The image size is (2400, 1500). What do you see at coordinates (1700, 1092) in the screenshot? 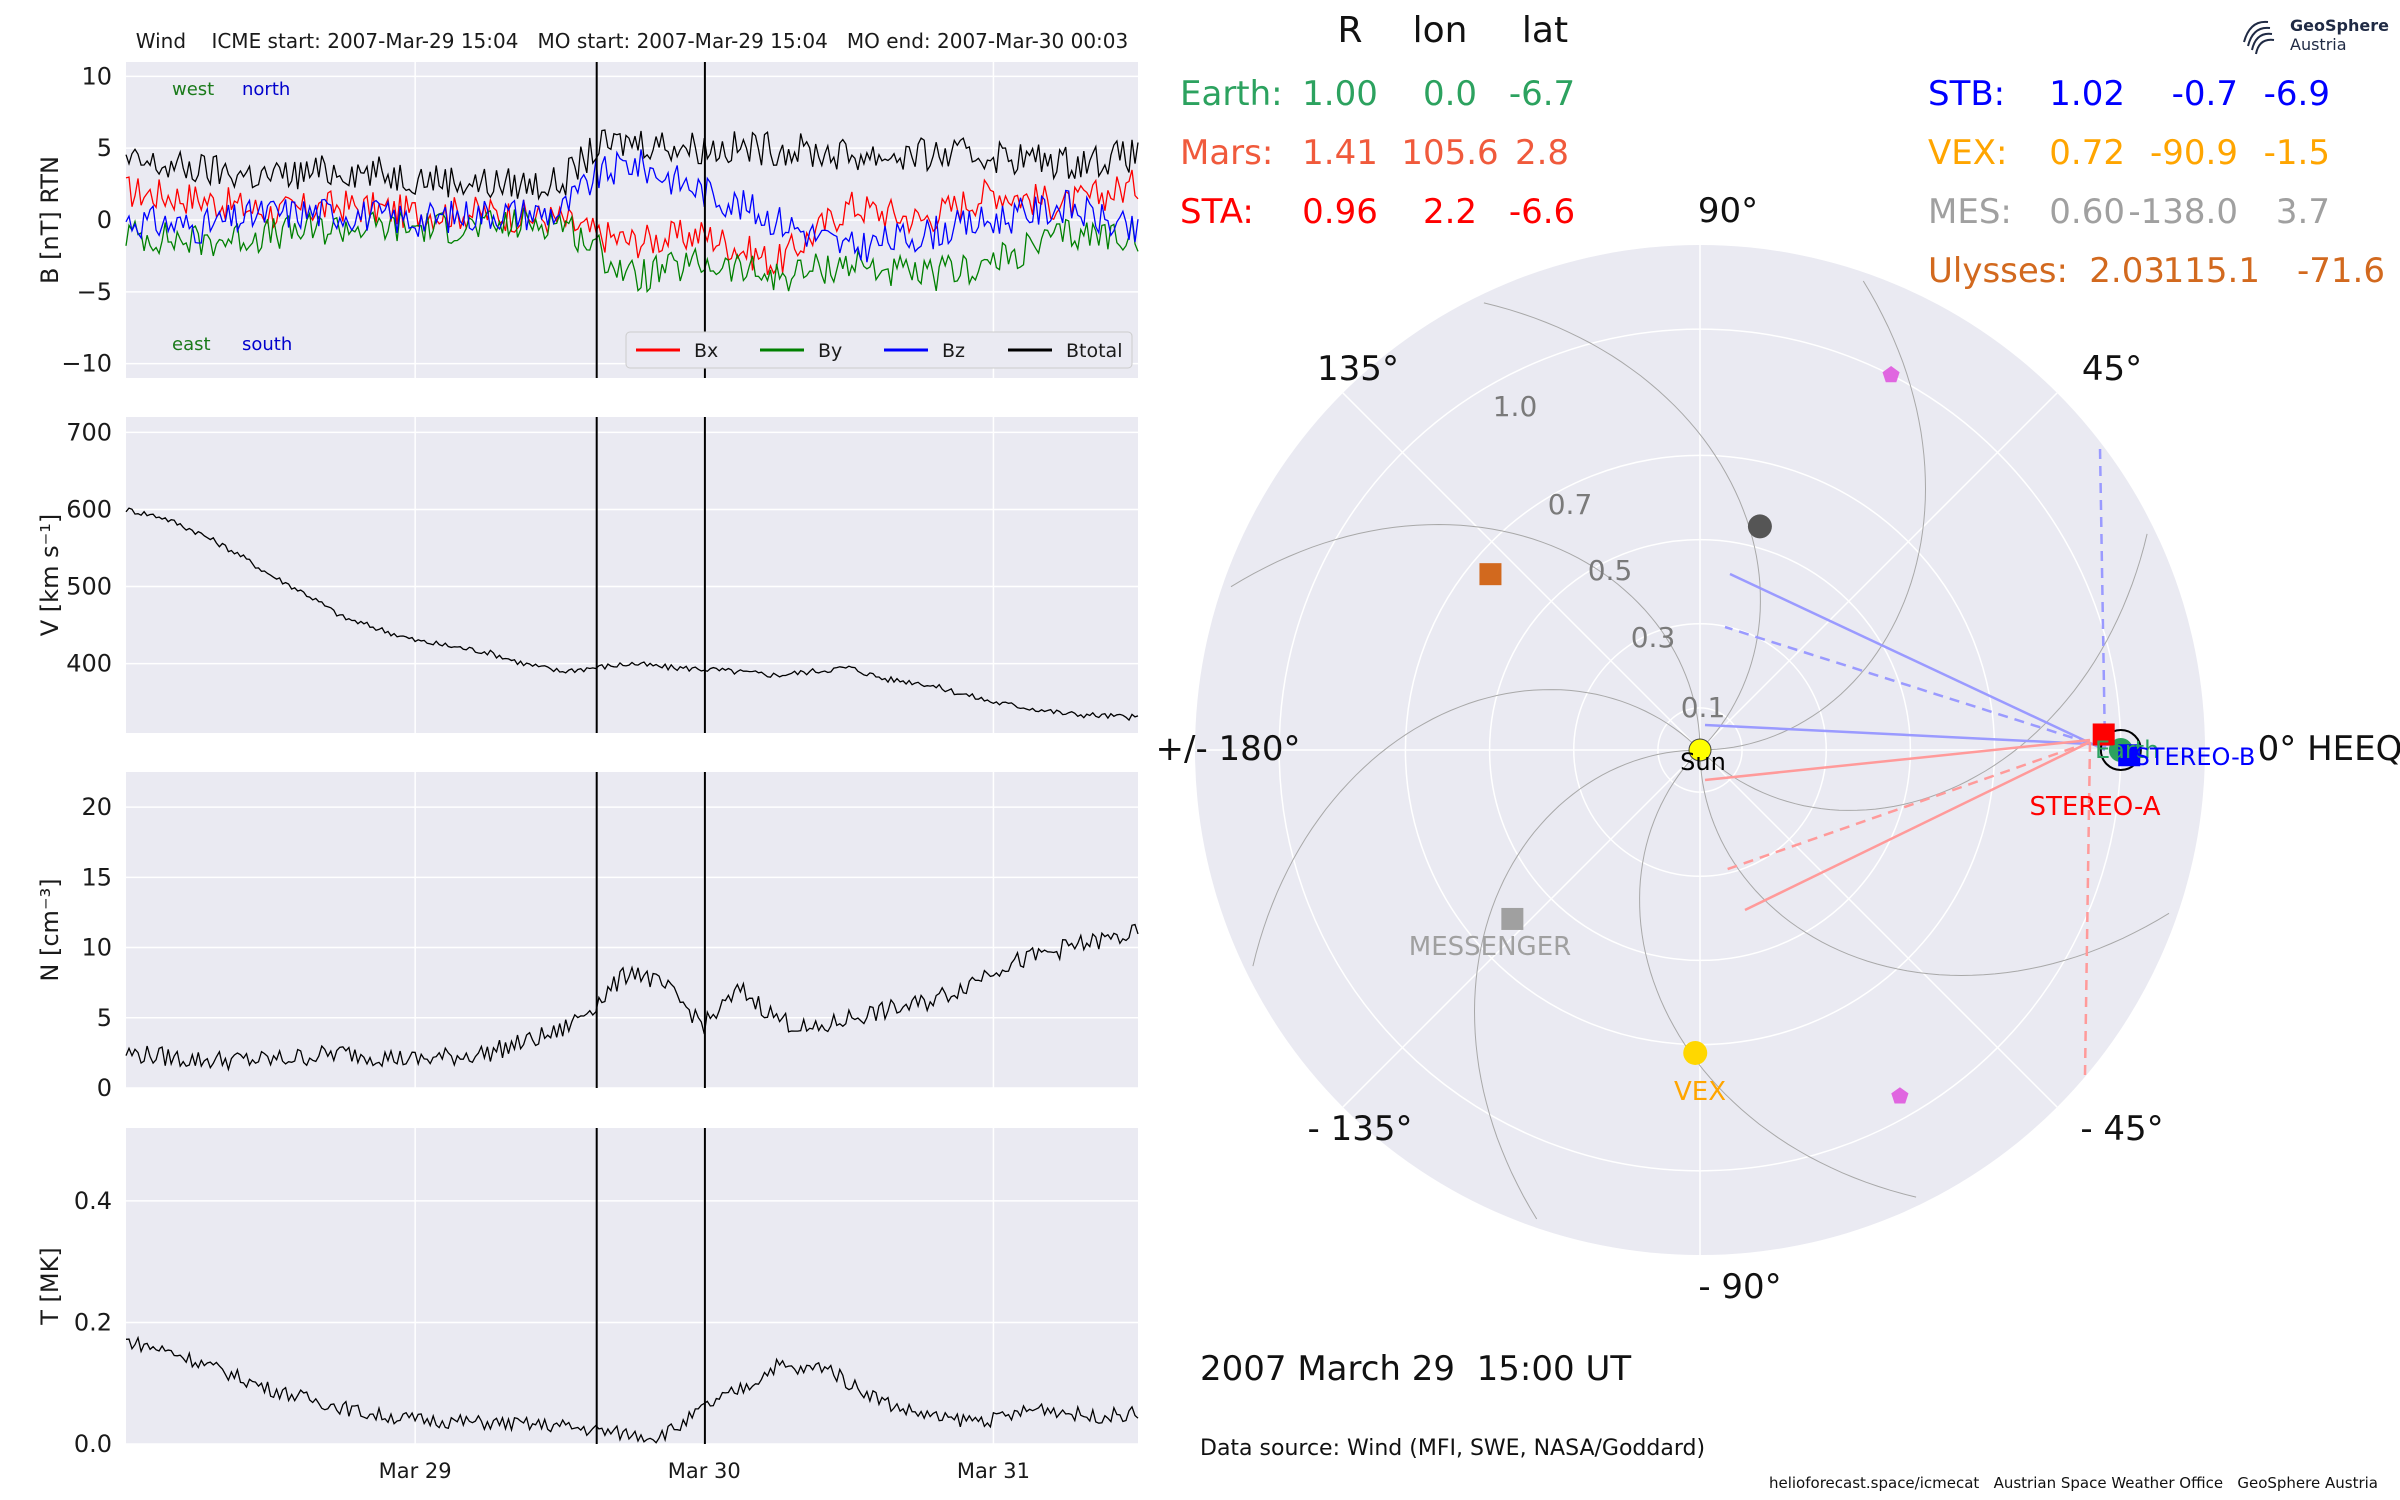
I see `body-label-vex: VEX` at bounding box center [1700, 1092].